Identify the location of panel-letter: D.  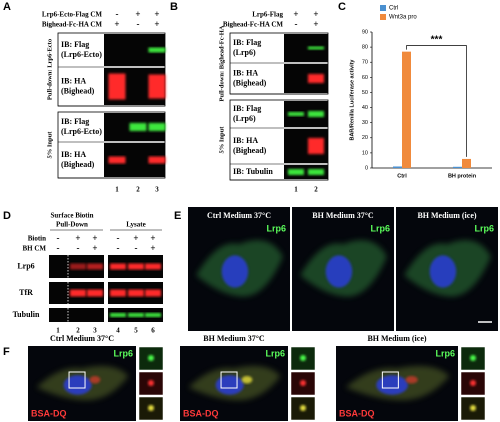
(7, 216).